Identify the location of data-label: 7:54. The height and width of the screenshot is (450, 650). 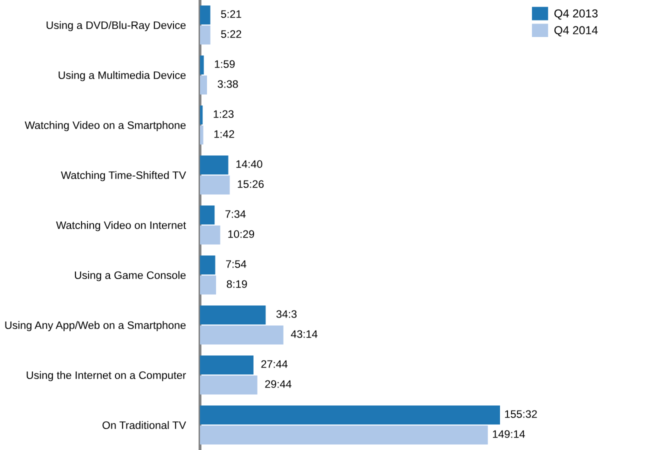
(236, 264).